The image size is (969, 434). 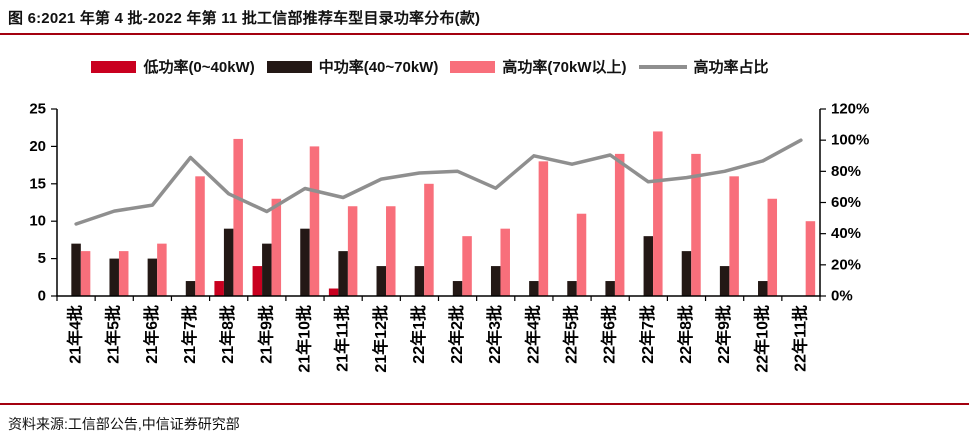 I want to click on bar-high-21年5批, so click(x=123, y=273).